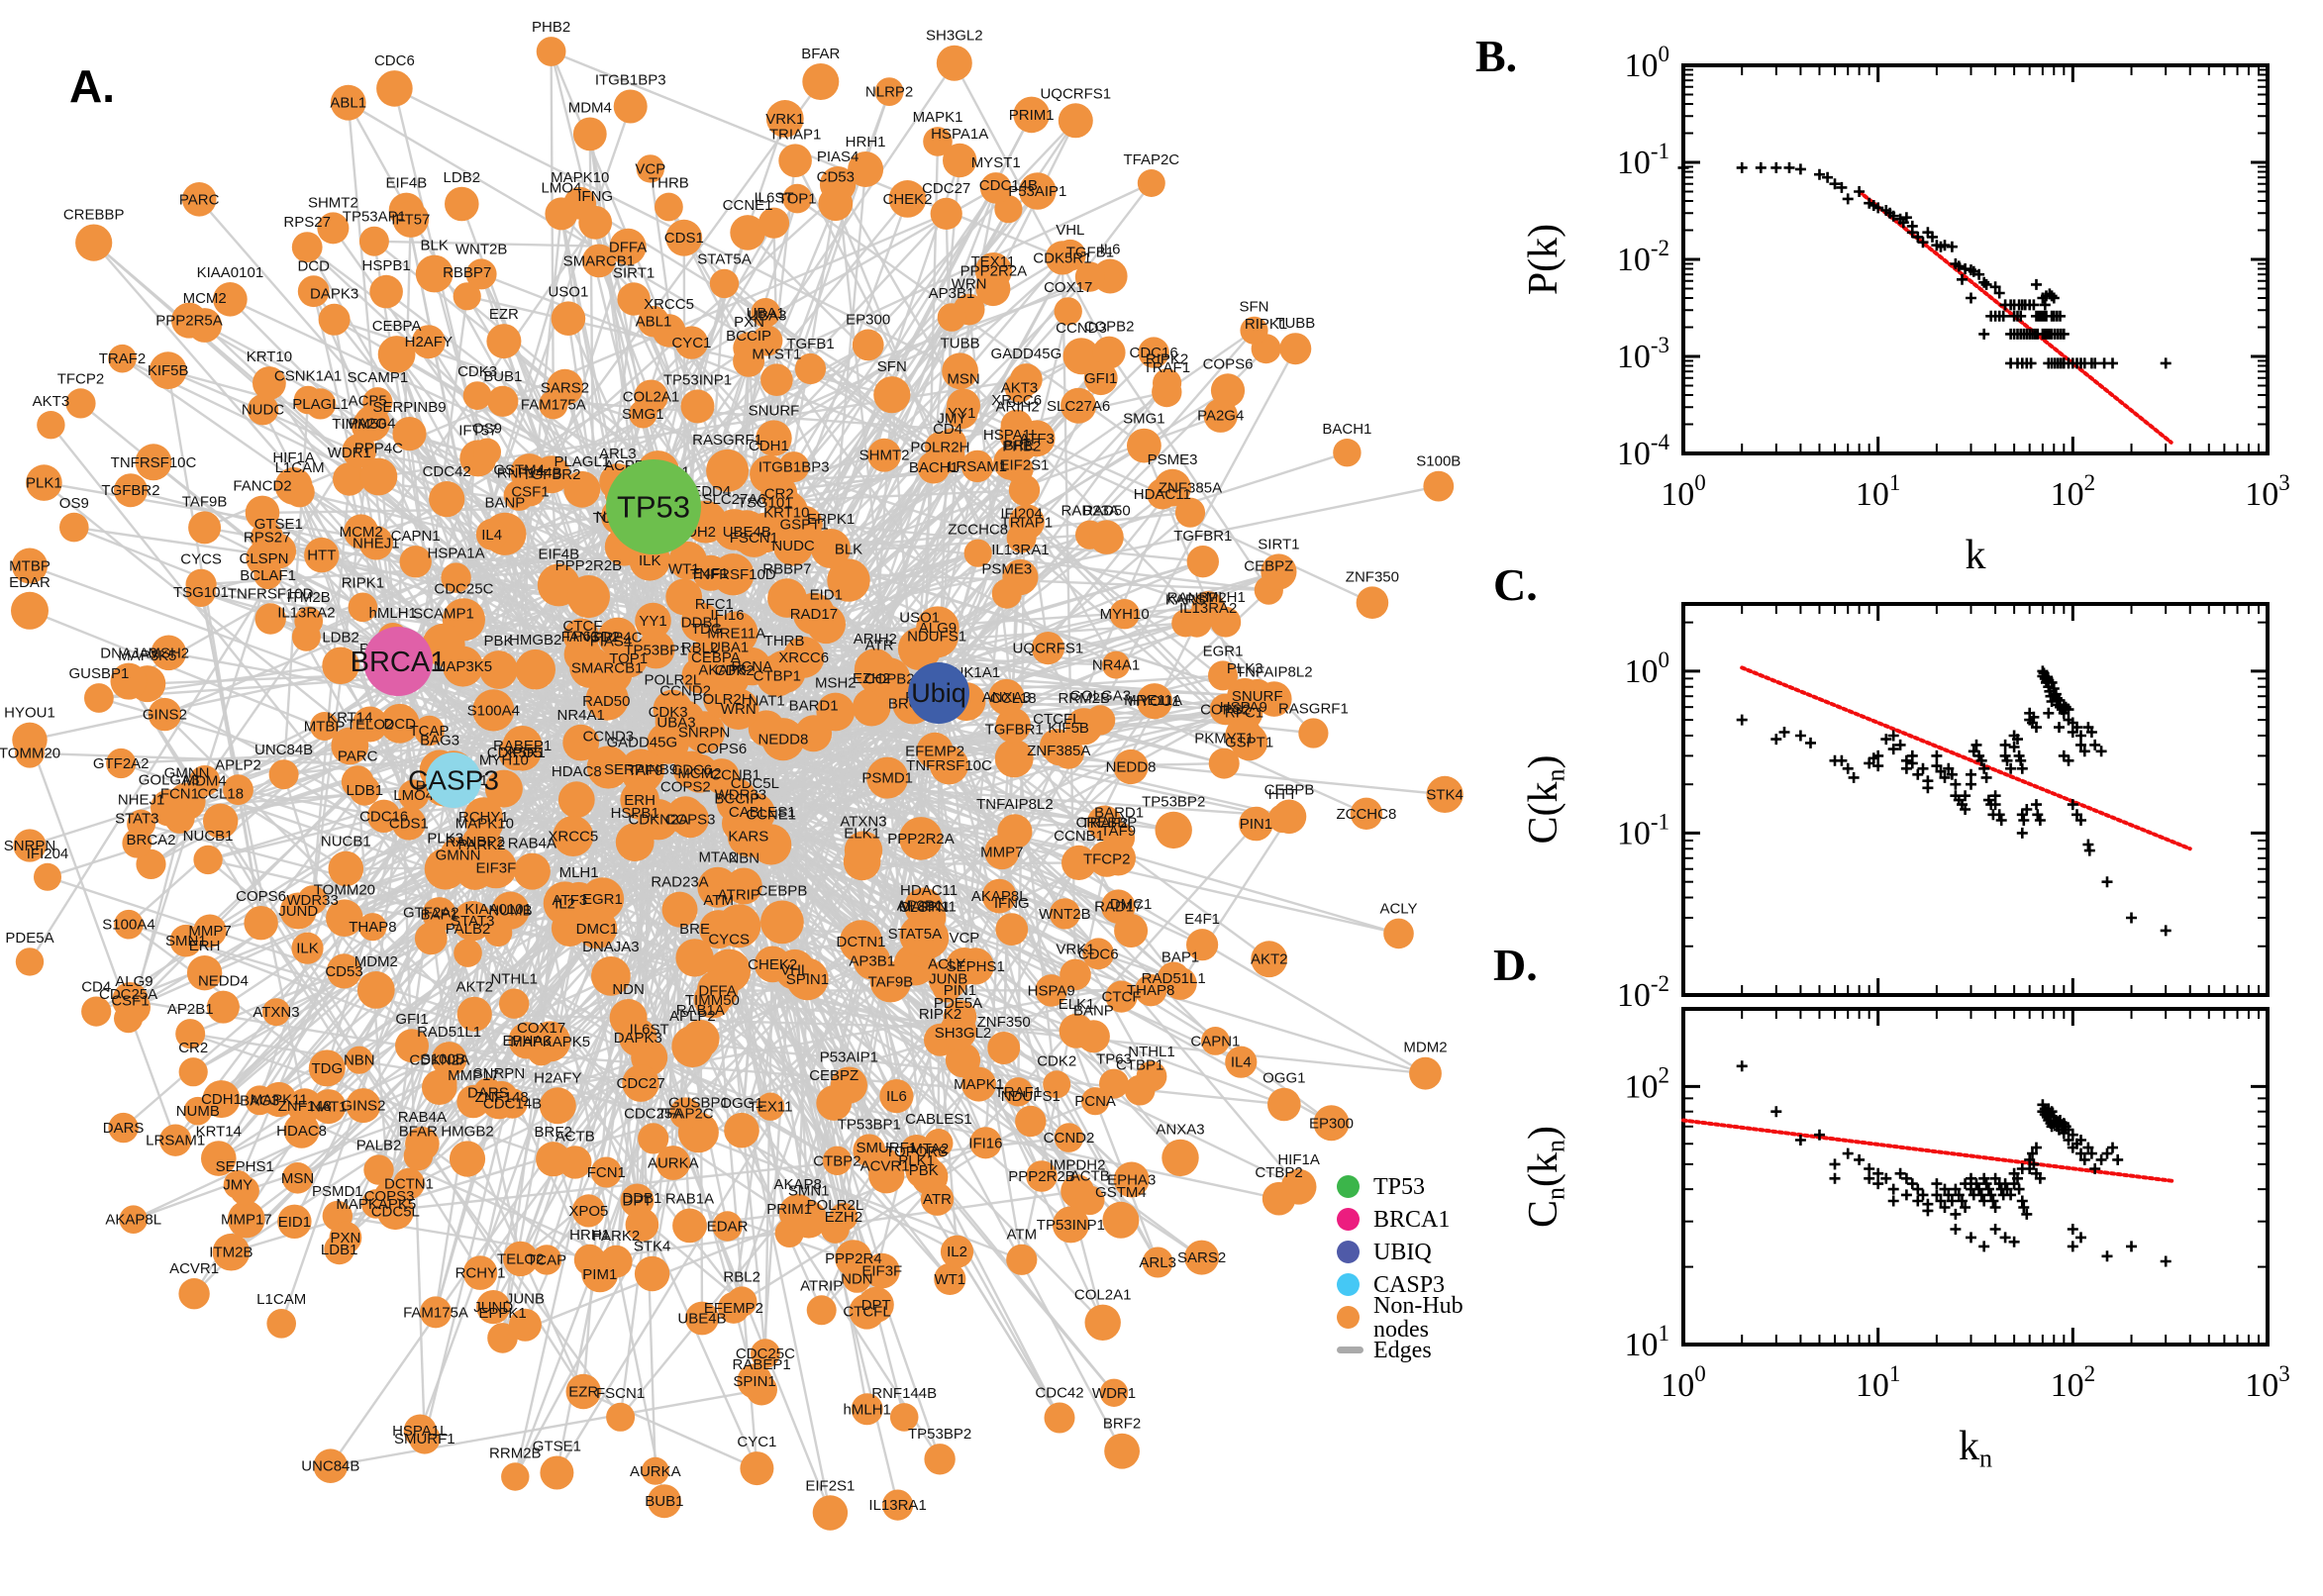  What do you see at coordinates (924, 908) in the screenshot?
I see `svg-text: CLSPN` at bounding box center [924, 908].